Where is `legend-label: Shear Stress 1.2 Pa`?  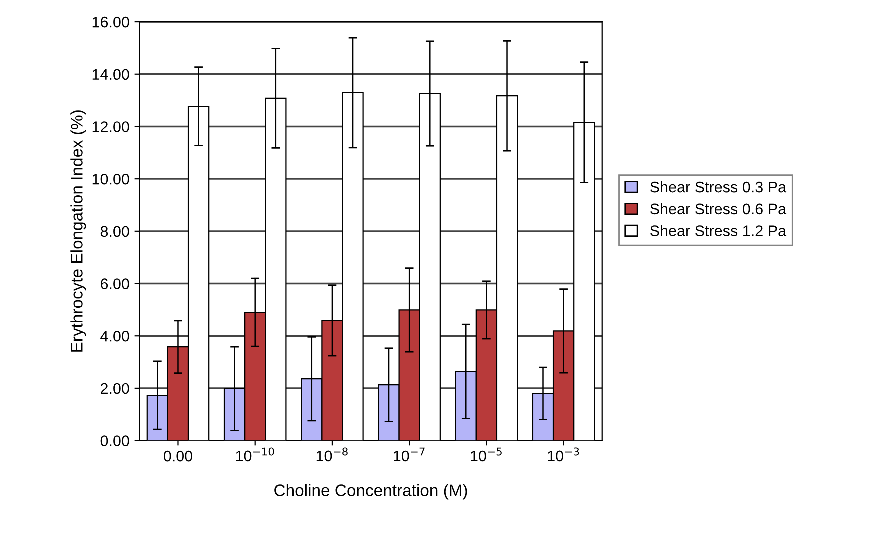
legend-label: Shear Stress 1.2 Pa is located at coordinates (718, 230).